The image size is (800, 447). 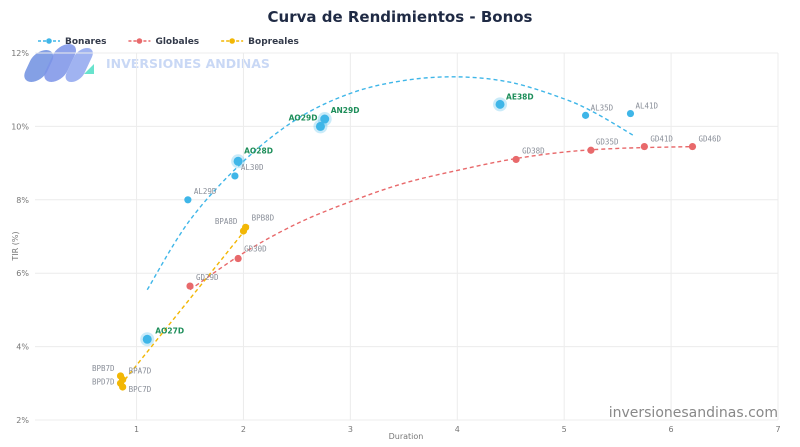 What do you see at coordinates (20, 126) in the screenshot?
I see `y-tick-label: 10%` at bounding box center [20, 126].